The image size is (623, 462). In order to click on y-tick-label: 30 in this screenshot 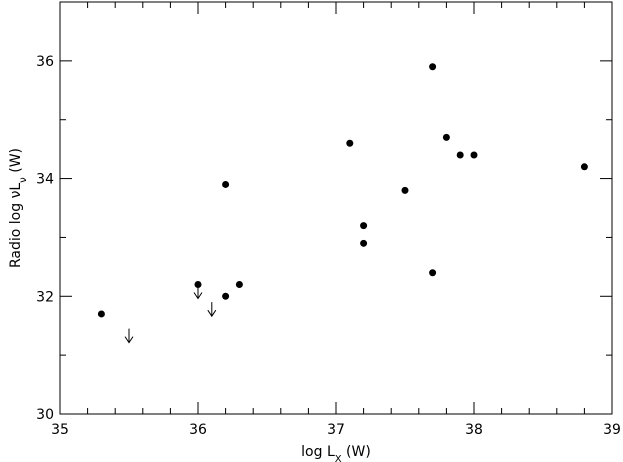, I will do `click(45, 415)`.